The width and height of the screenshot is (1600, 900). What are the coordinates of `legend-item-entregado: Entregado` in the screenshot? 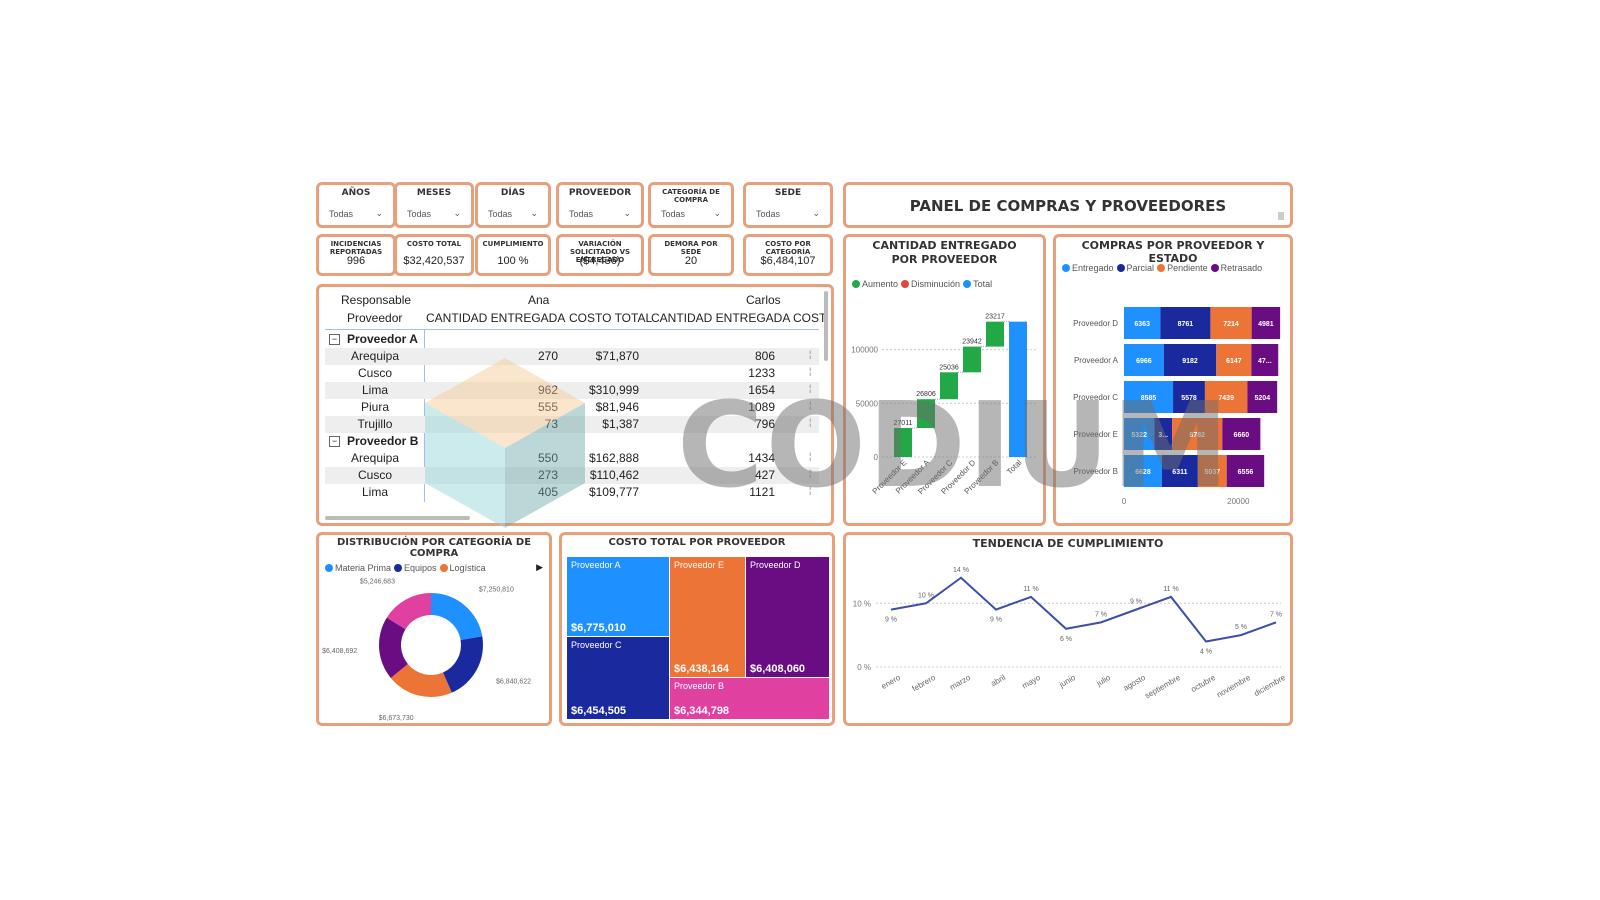 It's located at (1088, 268).